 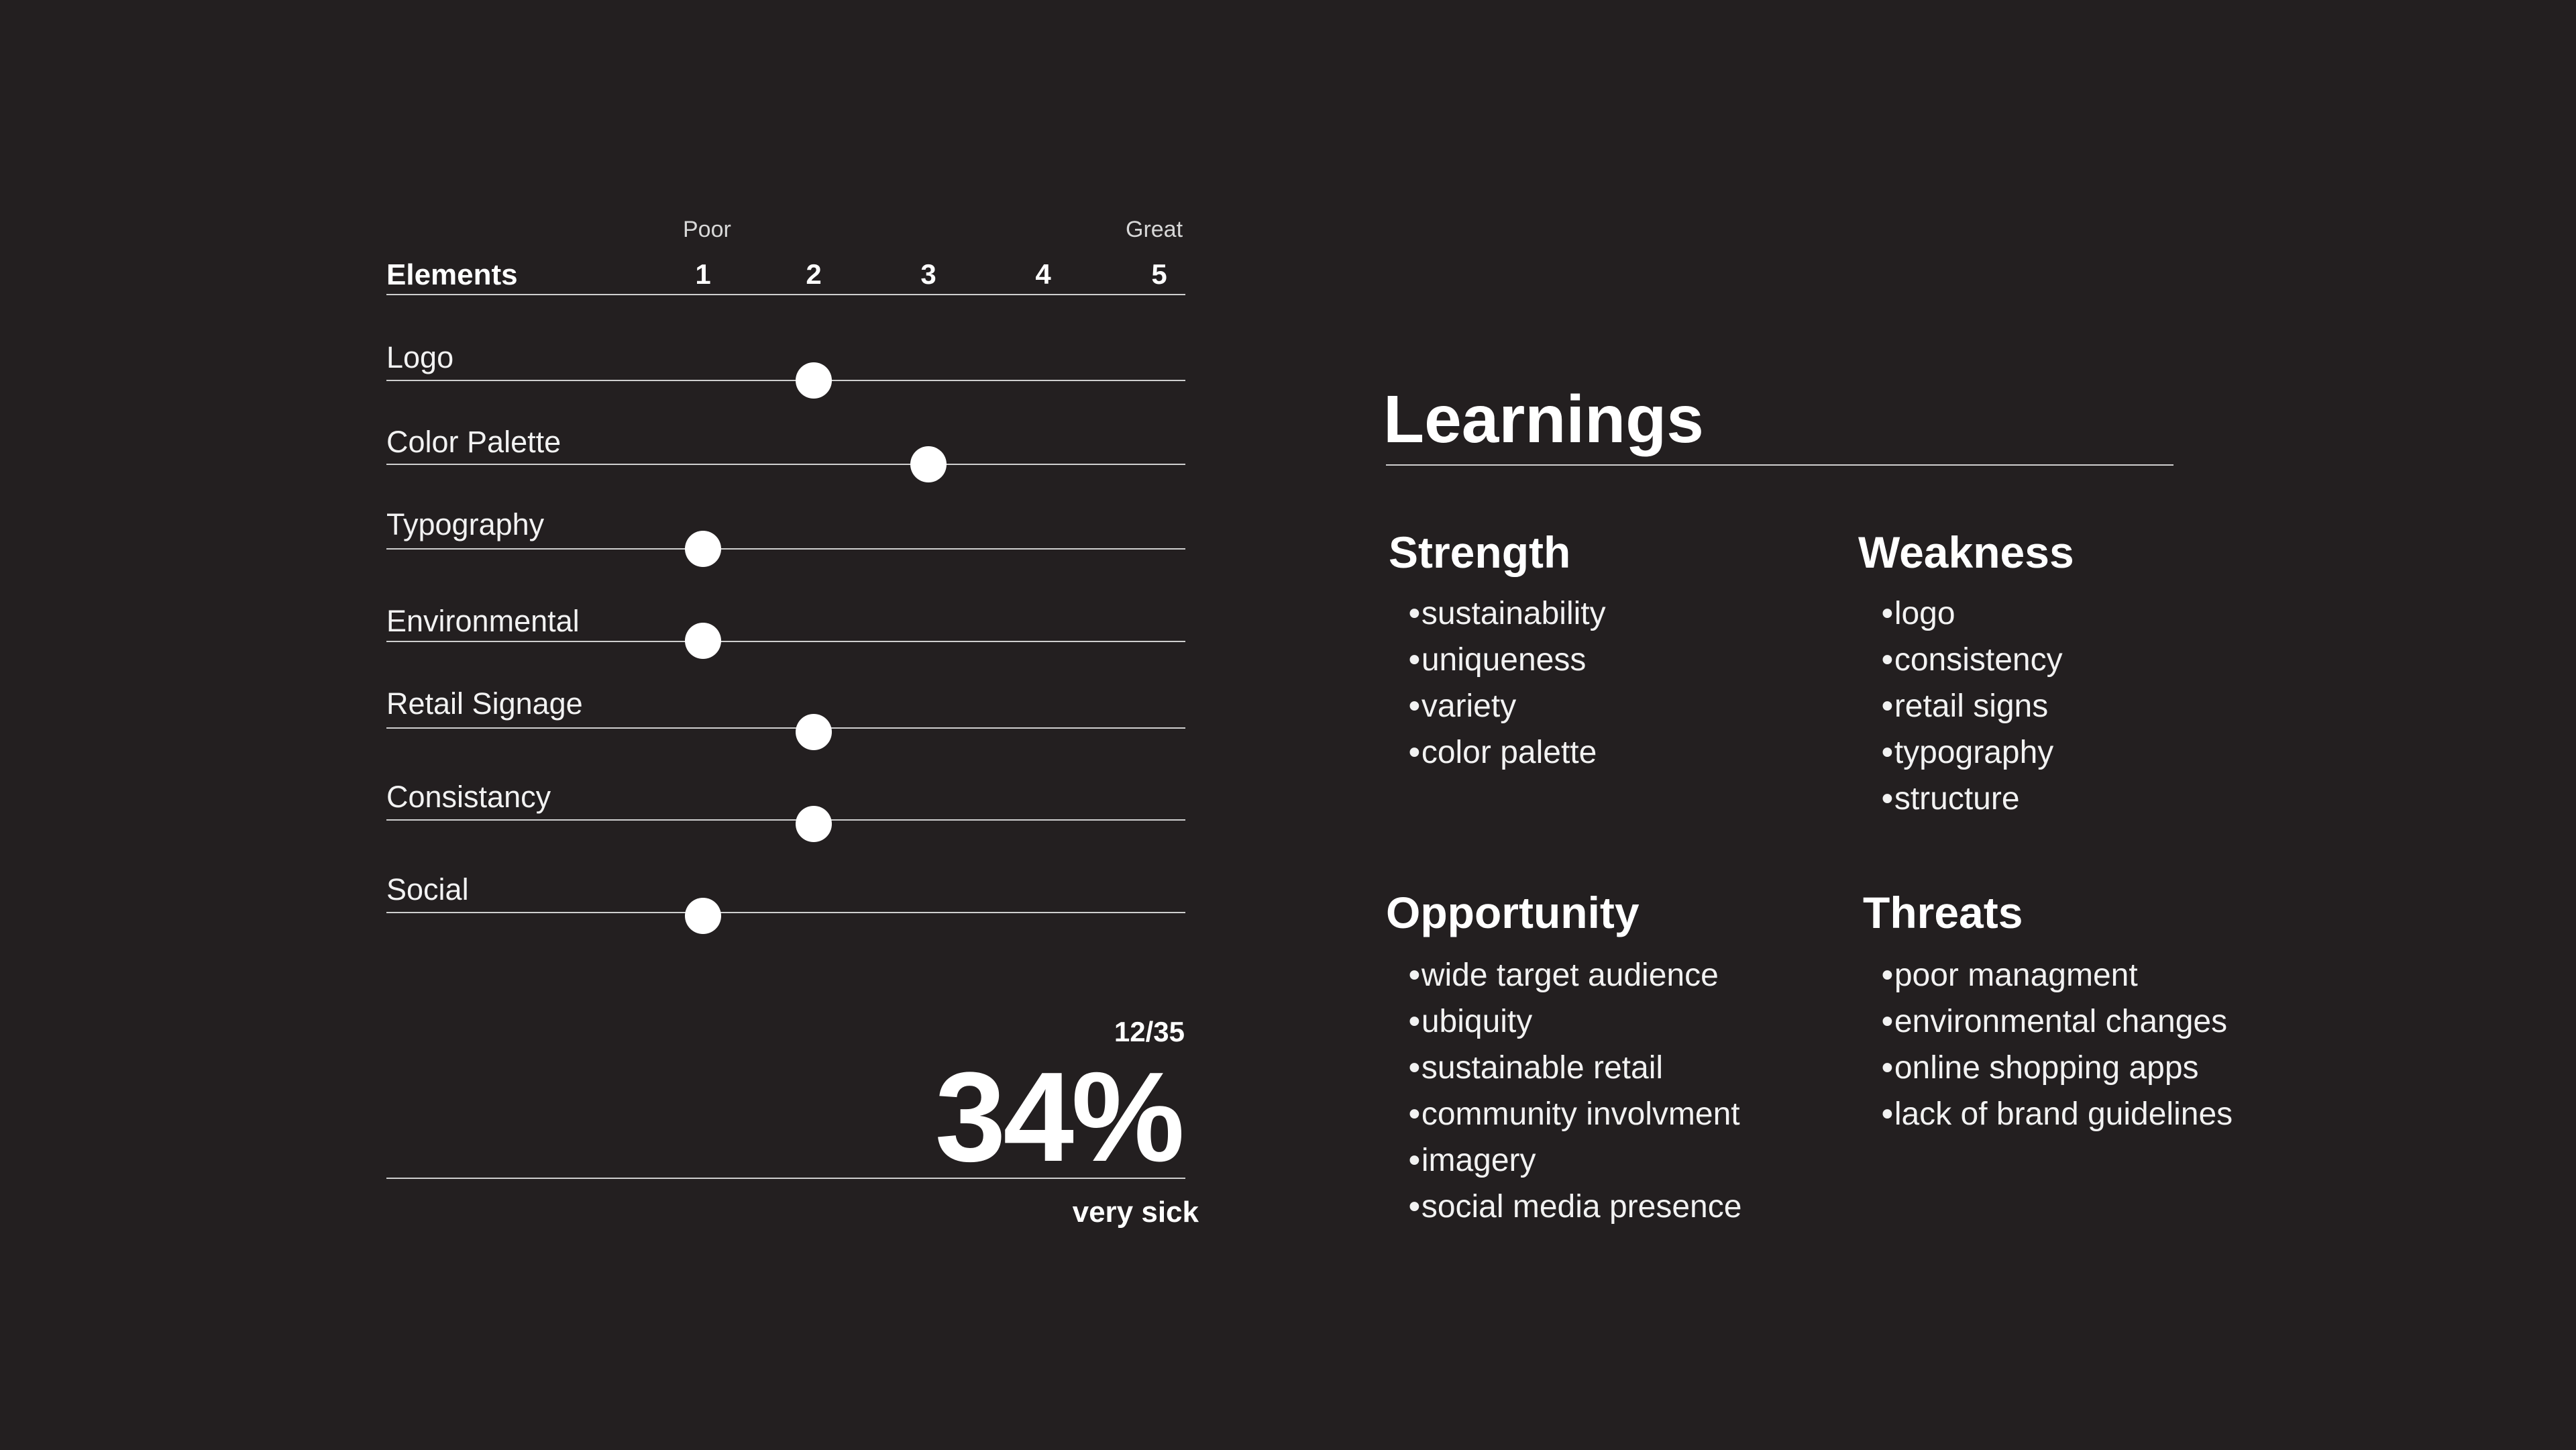 What do you see at coordinates (2057, 1021) in the screenshot?
I see `list-item: environmental changes` at bounding box center [2057, 1021].